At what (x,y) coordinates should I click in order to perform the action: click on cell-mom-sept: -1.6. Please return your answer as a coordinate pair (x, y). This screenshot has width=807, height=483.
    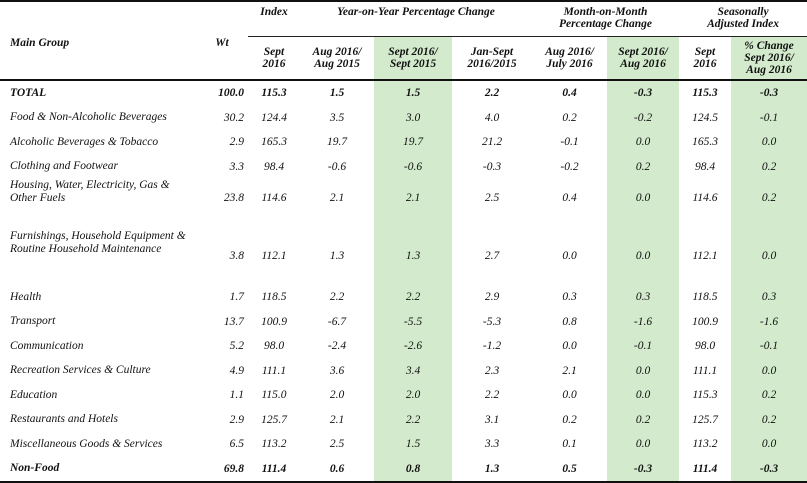
    Looking at the image, I should click on (643, 321).